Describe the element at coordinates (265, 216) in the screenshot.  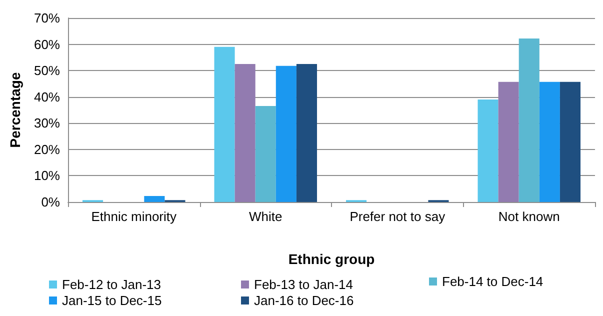
I see `x-tick-label: White` at that location.